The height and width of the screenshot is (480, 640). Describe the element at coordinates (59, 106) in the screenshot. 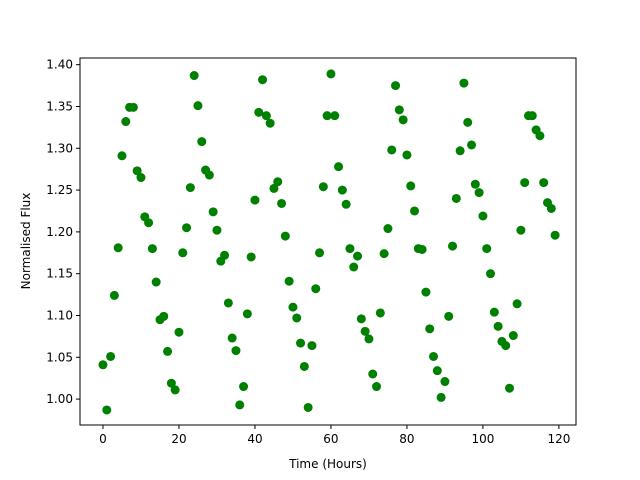

I see `y-tick-label: 1.35` at that location.